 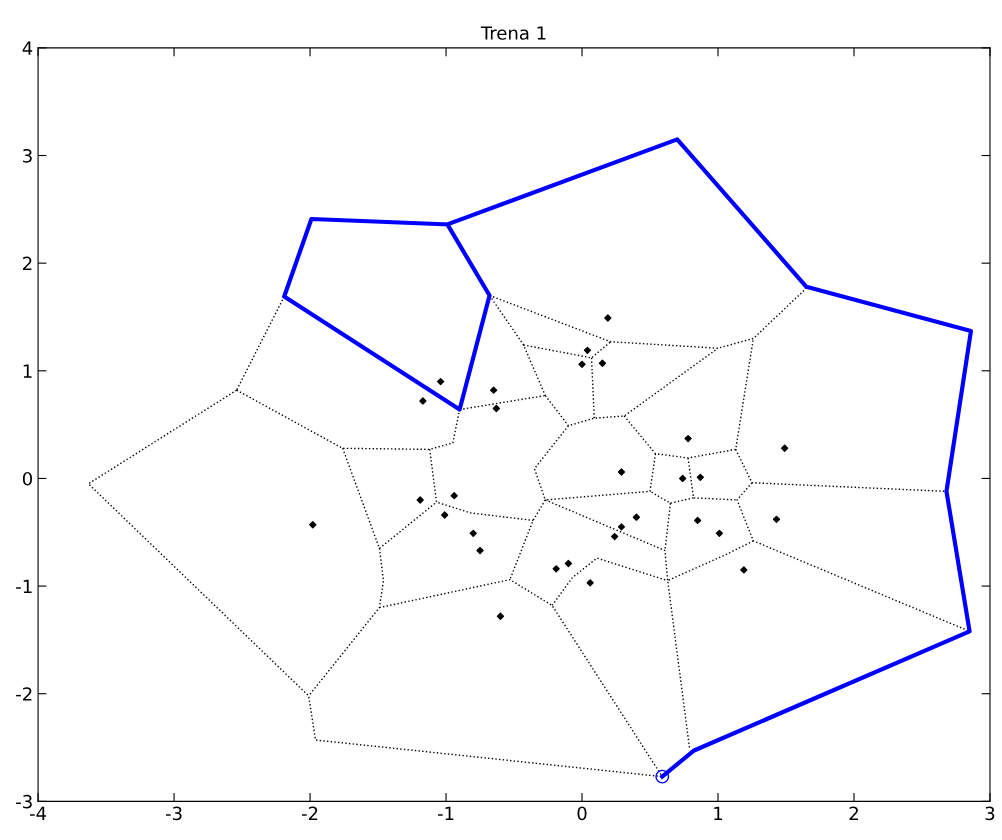 I want to click on y-tick-label: 1, so click(x=27, y=371).